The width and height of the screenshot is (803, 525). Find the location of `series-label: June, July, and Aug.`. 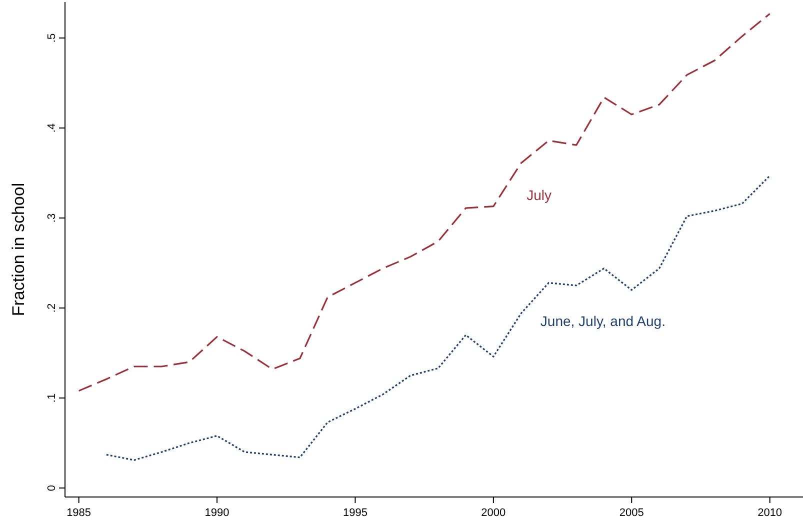

series-label: June, July, and Aug. is located at coordinates (603, 321).